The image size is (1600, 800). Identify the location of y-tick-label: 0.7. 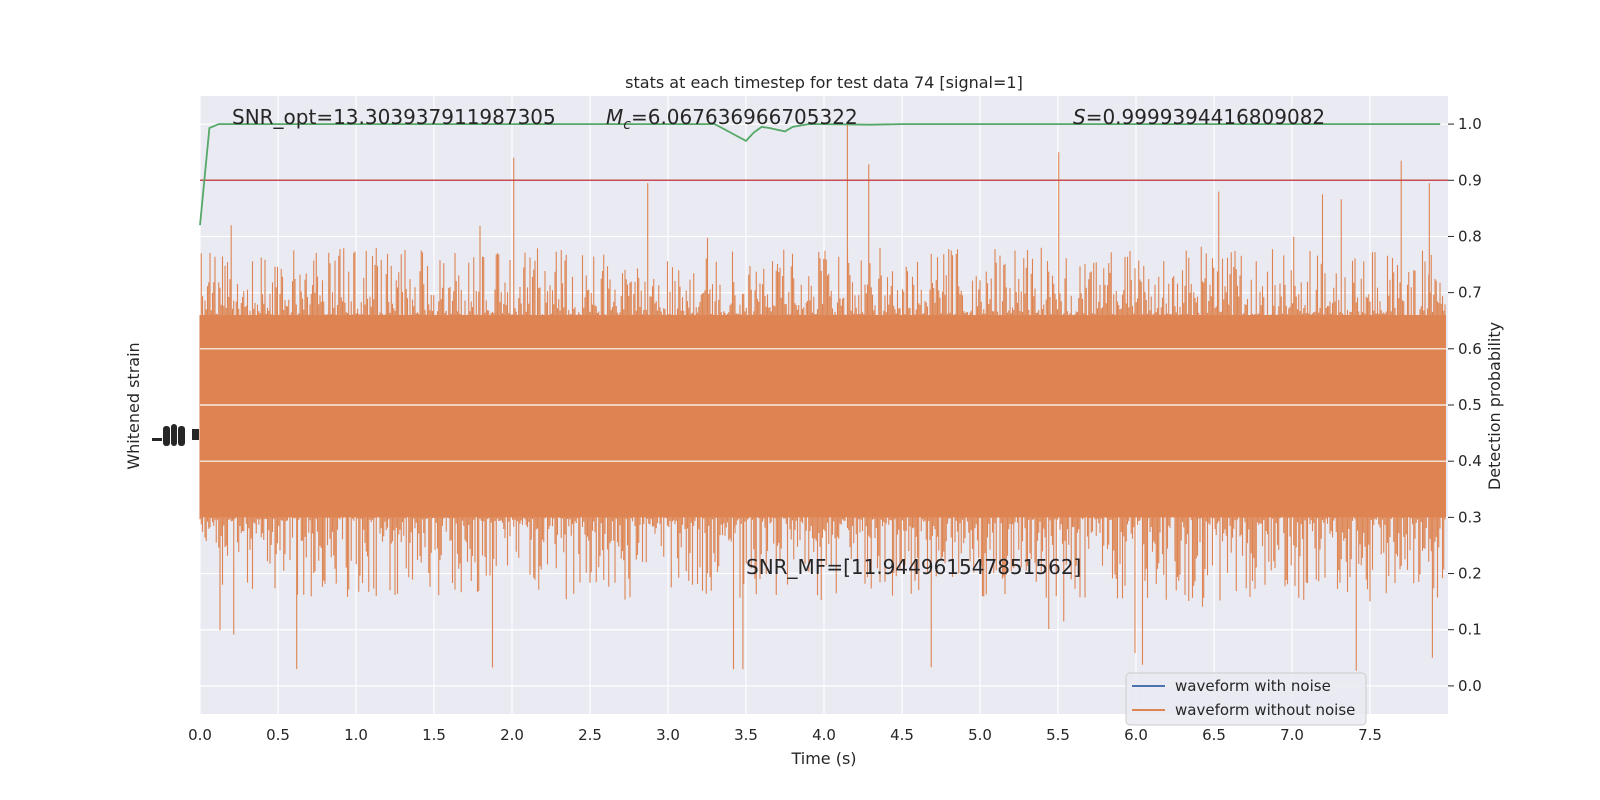
(1470, 293).